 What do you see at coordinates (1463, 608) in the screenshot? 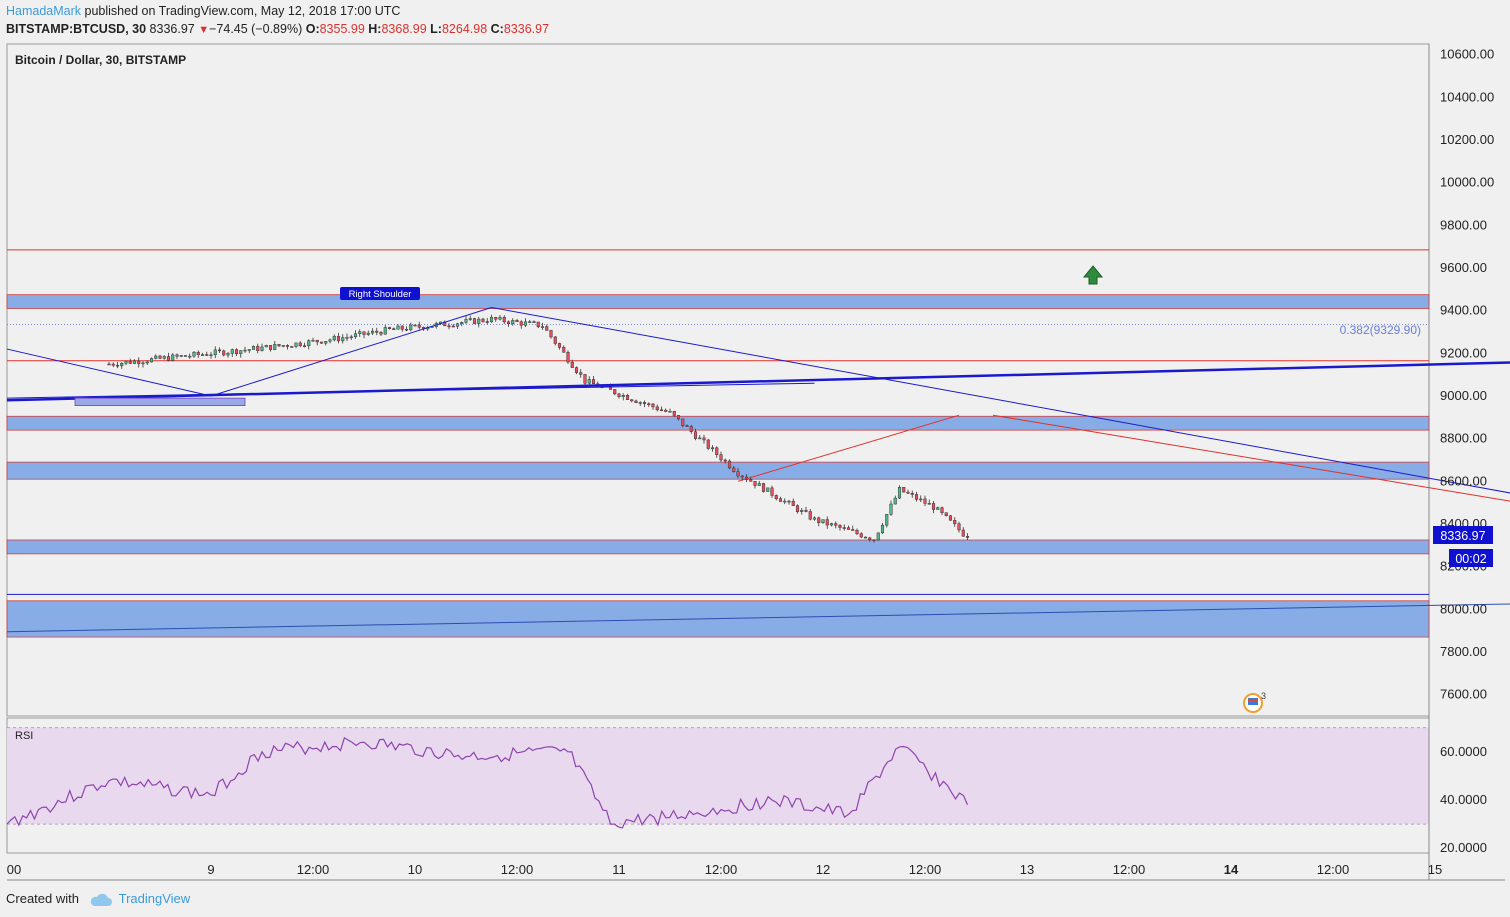
I see `price-tick: 8000.00` at bounding box center [1463, 608].